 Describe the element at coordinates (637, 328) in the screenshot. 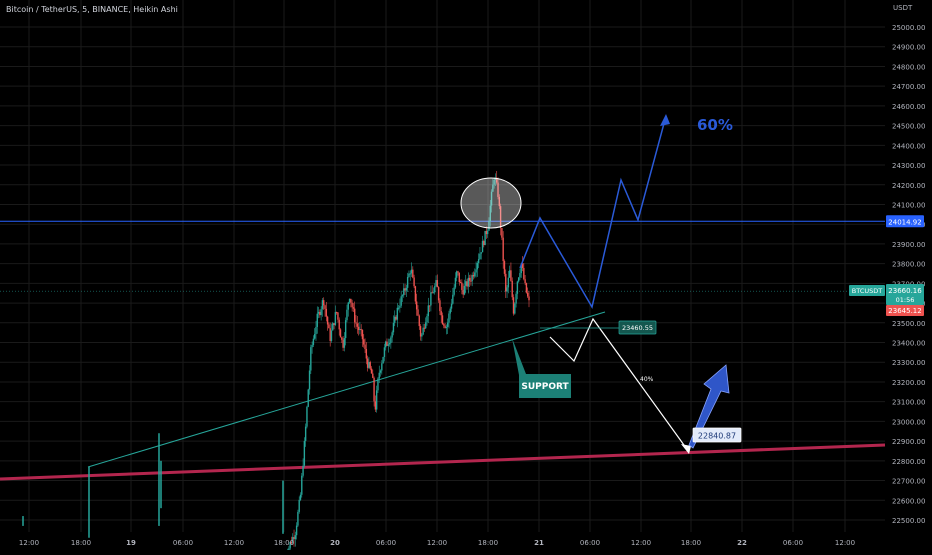

I see `support-touch-label: 23460.55` at that location.